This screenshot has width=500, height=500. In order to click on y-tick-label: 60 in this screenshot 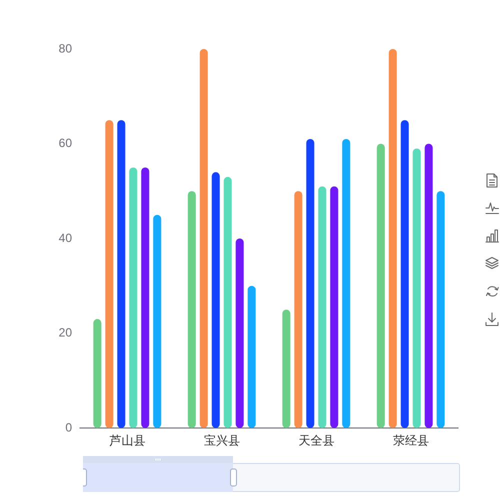, I will do `click(65, 143)`.